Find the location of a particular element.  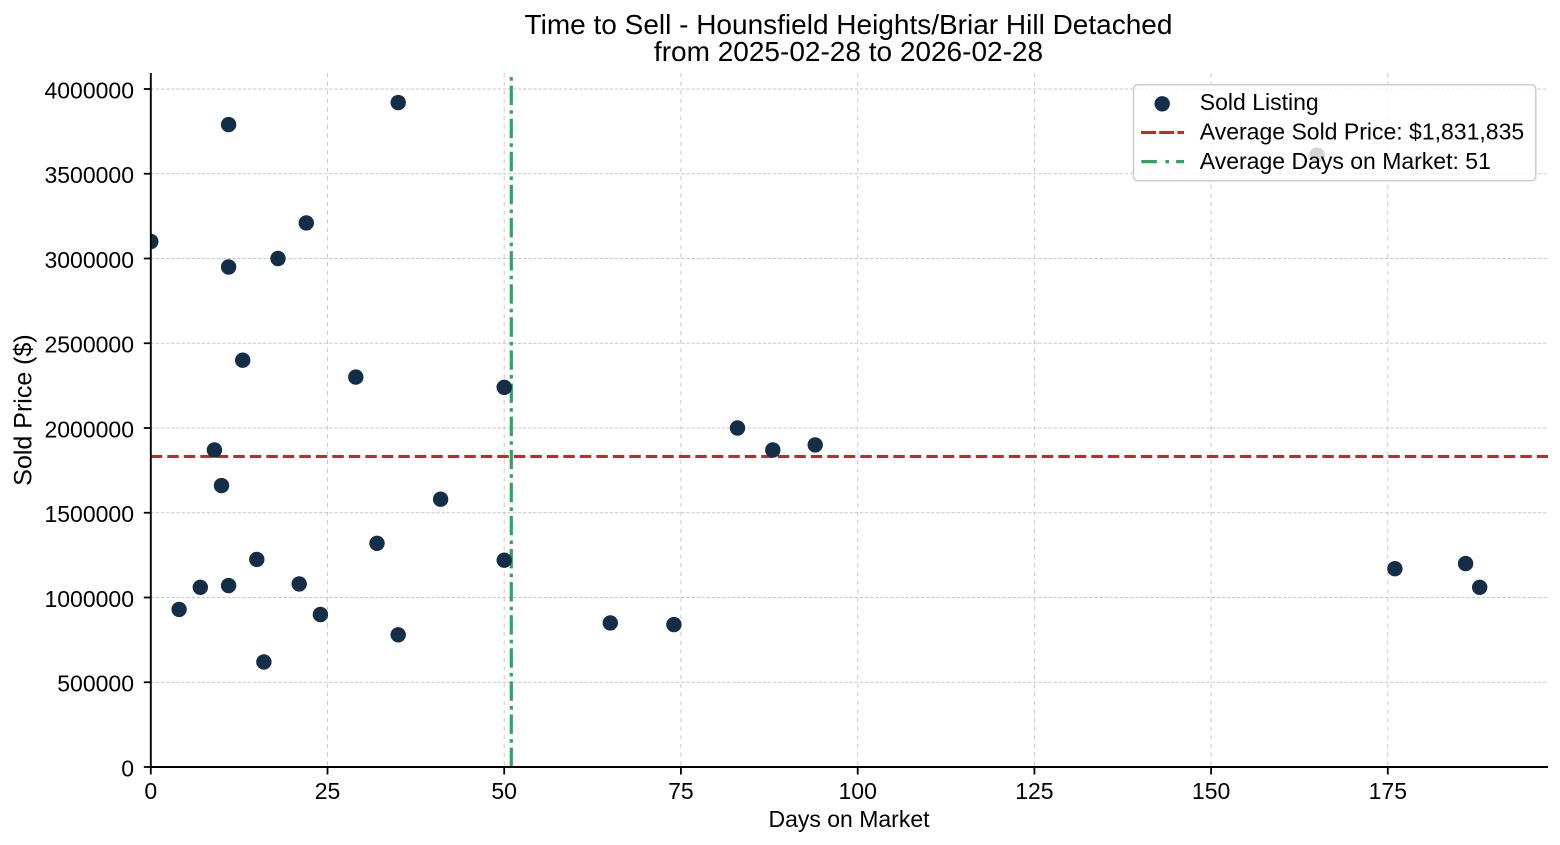

svg-text: Sold Listing is located at coordinates (1259, 102).